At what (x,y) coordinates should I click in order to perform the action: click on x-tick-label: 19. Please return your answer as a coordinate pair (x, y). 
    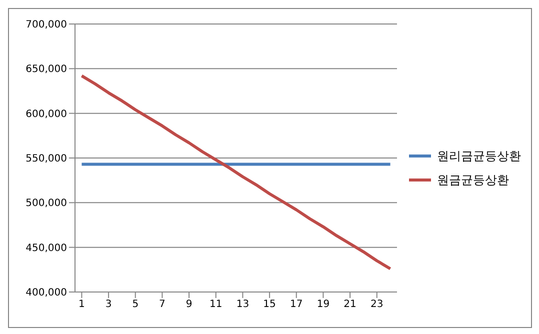
    Looking at the image, I should click on (323, 304).